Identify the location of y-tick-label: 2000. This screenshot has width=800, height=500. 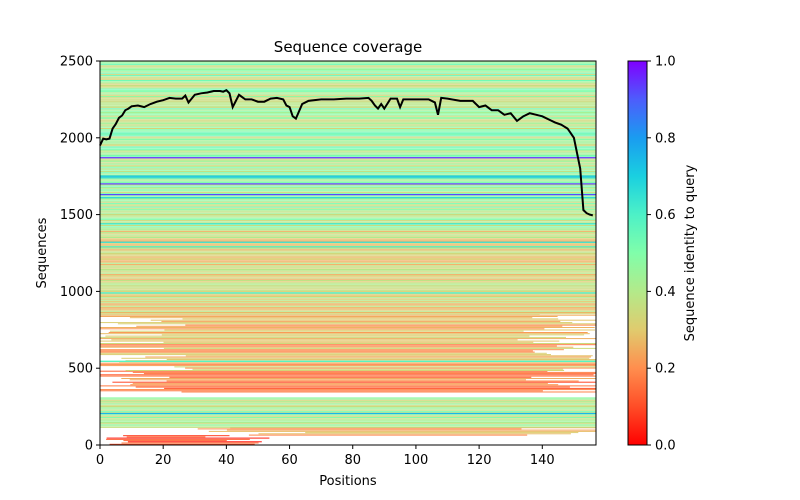
(76, 138).